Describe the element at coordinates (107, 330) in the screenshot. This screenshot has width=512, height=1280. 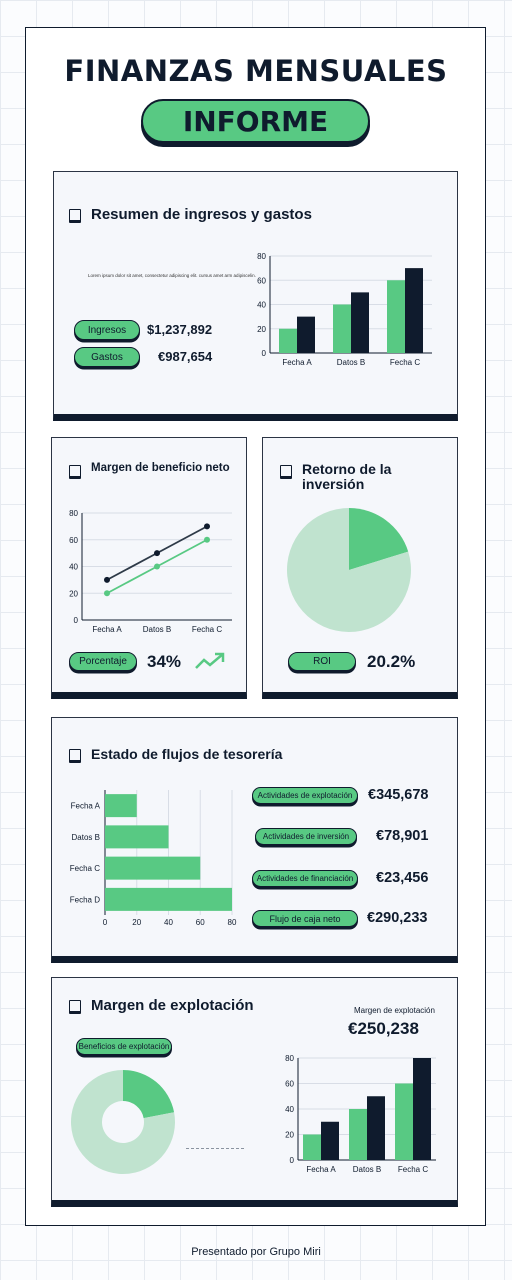
I see `income-pill: Ingresos` at that location.